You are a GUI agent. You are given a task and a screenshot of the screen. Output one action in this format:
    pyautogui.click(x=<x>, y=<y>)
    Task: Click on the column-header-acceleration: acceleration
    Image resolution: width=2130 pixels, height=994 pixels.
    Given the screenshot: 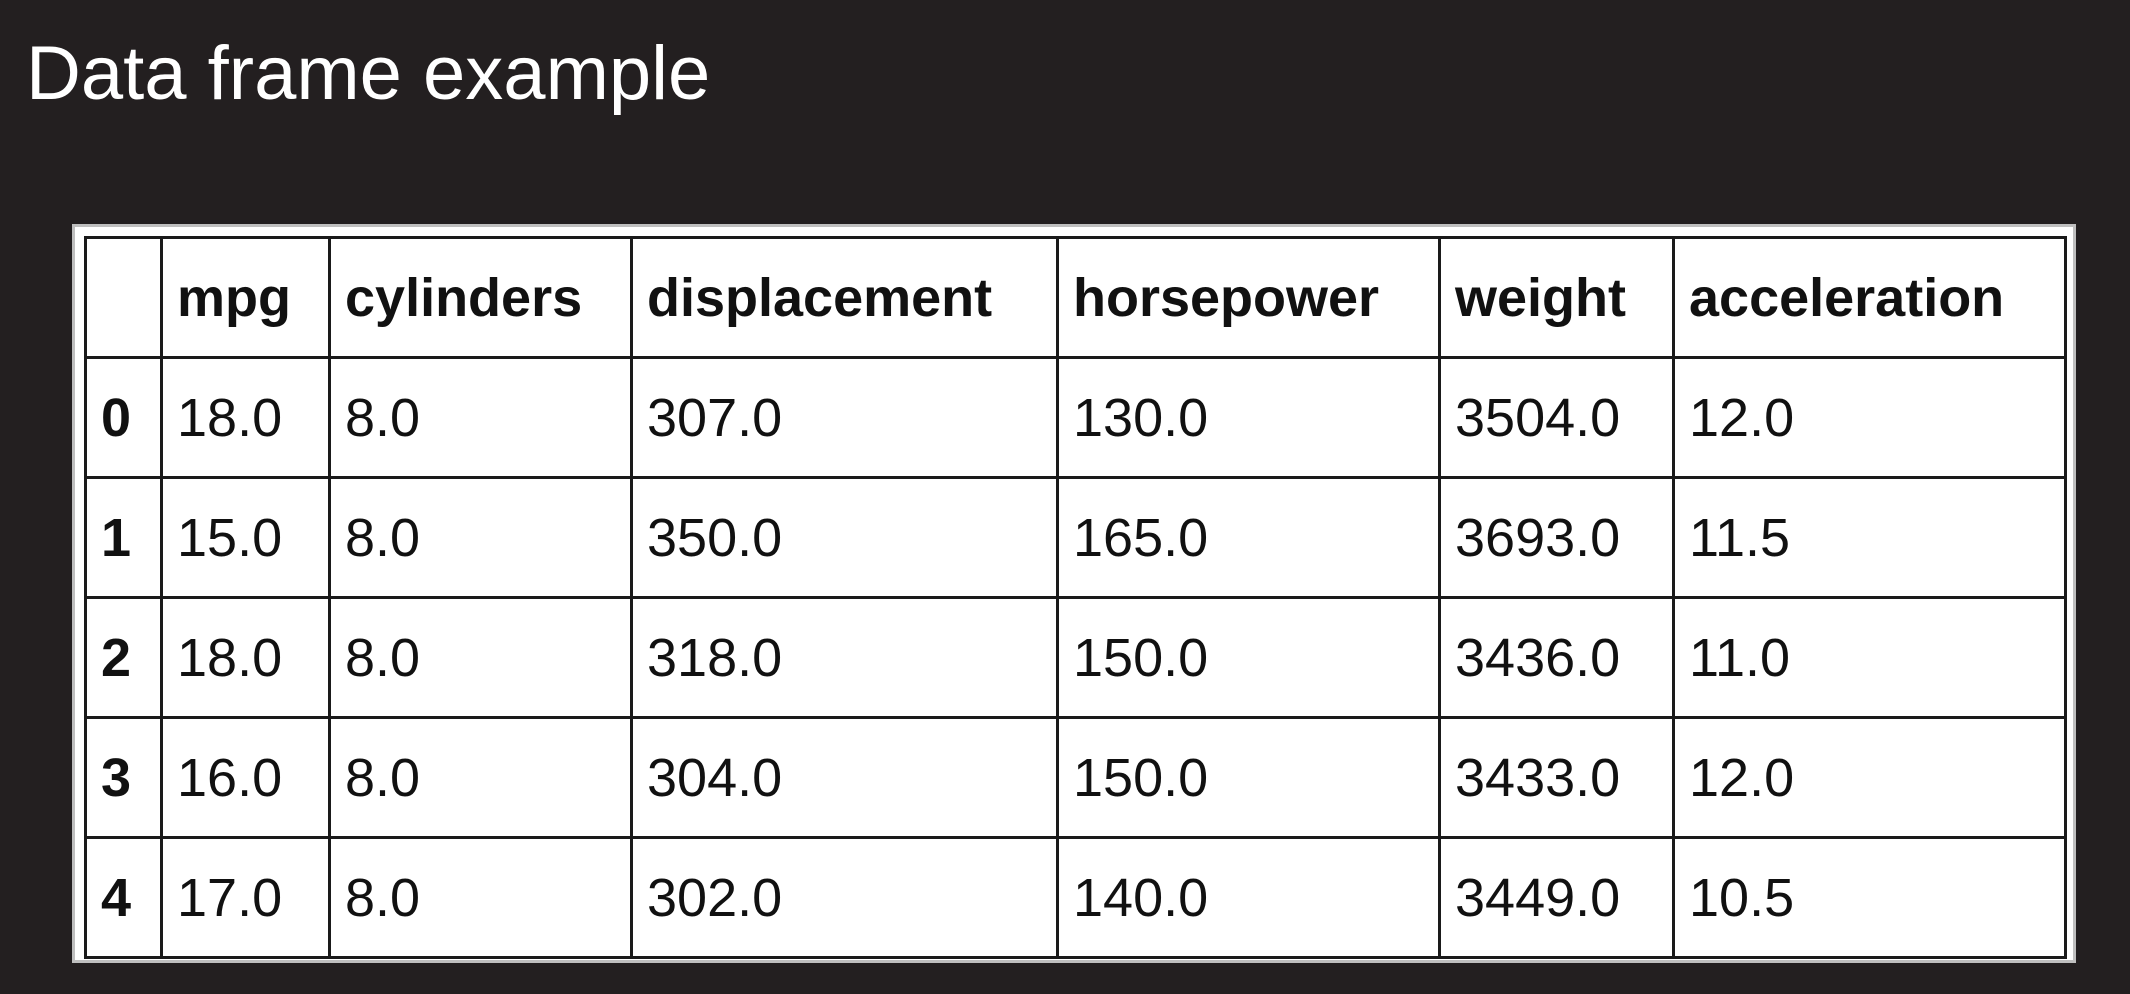 What is the action you would take?
    pyautogui.click(x=1869, y=297)
    